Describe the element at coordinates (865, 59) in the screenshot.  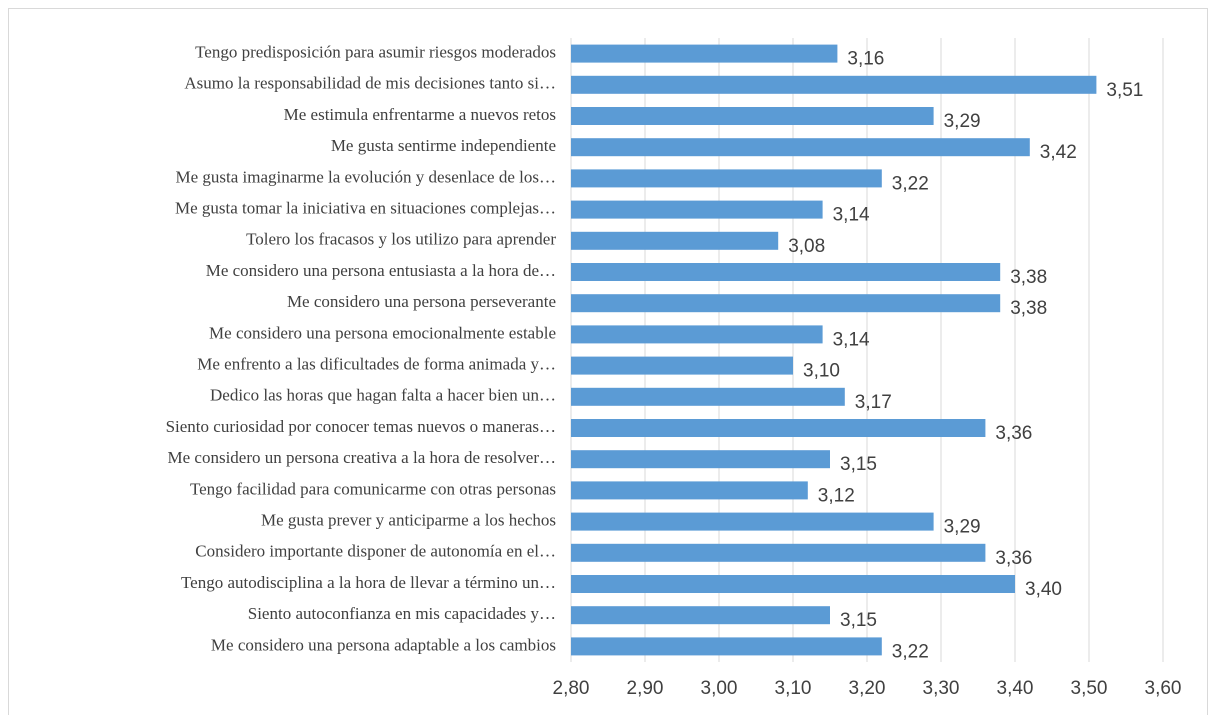
I see `data-label: 3,16` at that location.